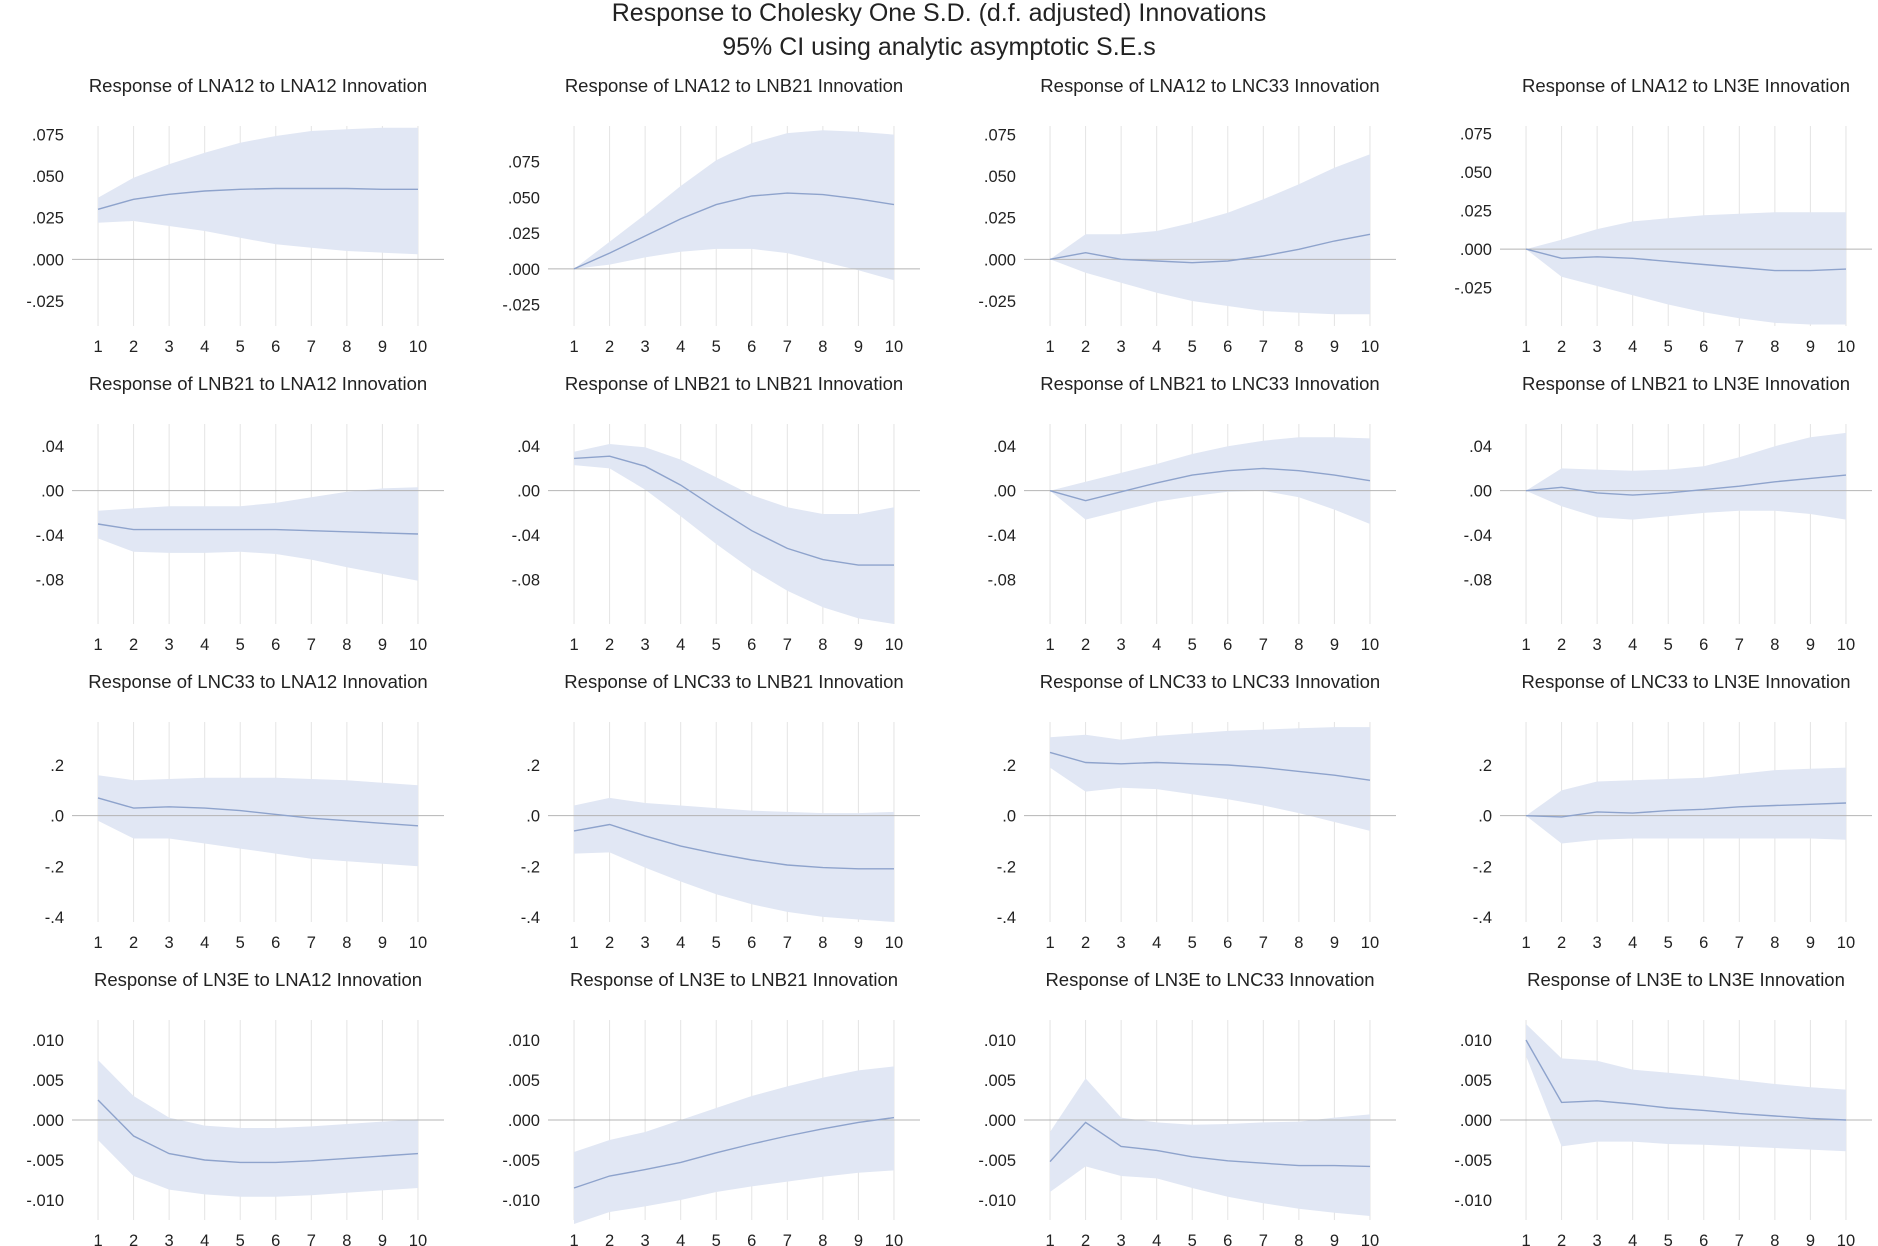 The image size is (1878, 1246). What do you see at coordinates (57, 766) in the screenshot?
I see `y-tick-label: .2` at bounding box center [57, 766].